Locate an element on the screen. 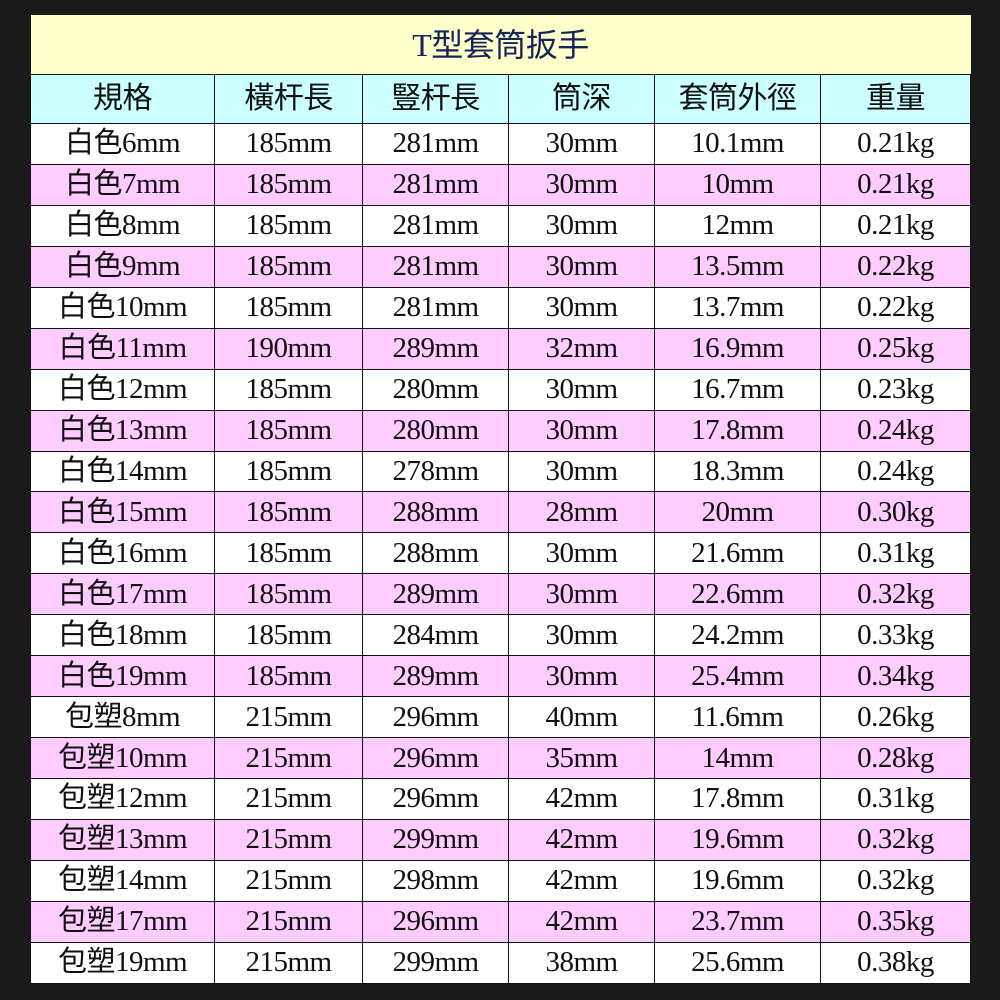 This screenshot has height=1000, width=1000. cell-socket-outer-diameter: 16.7mm is located at coordinates (737, 389).